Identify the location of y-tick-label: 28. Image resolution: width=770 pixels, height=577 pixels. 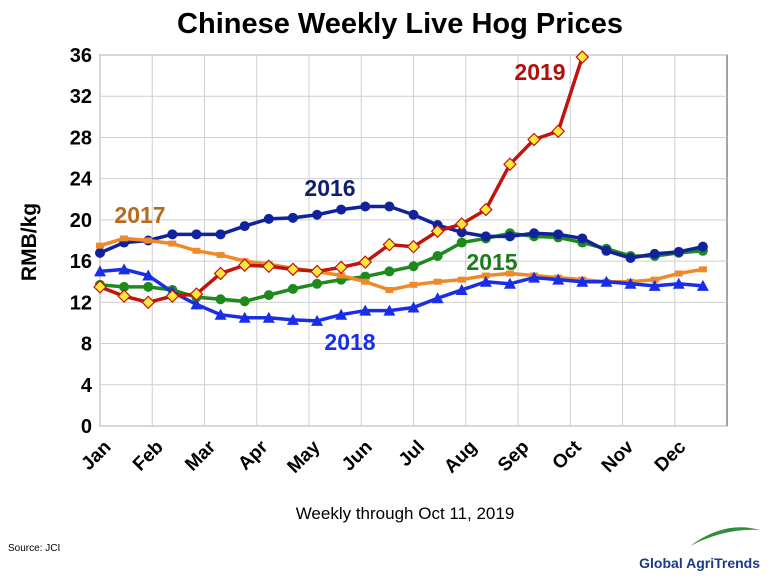
(81, 138).